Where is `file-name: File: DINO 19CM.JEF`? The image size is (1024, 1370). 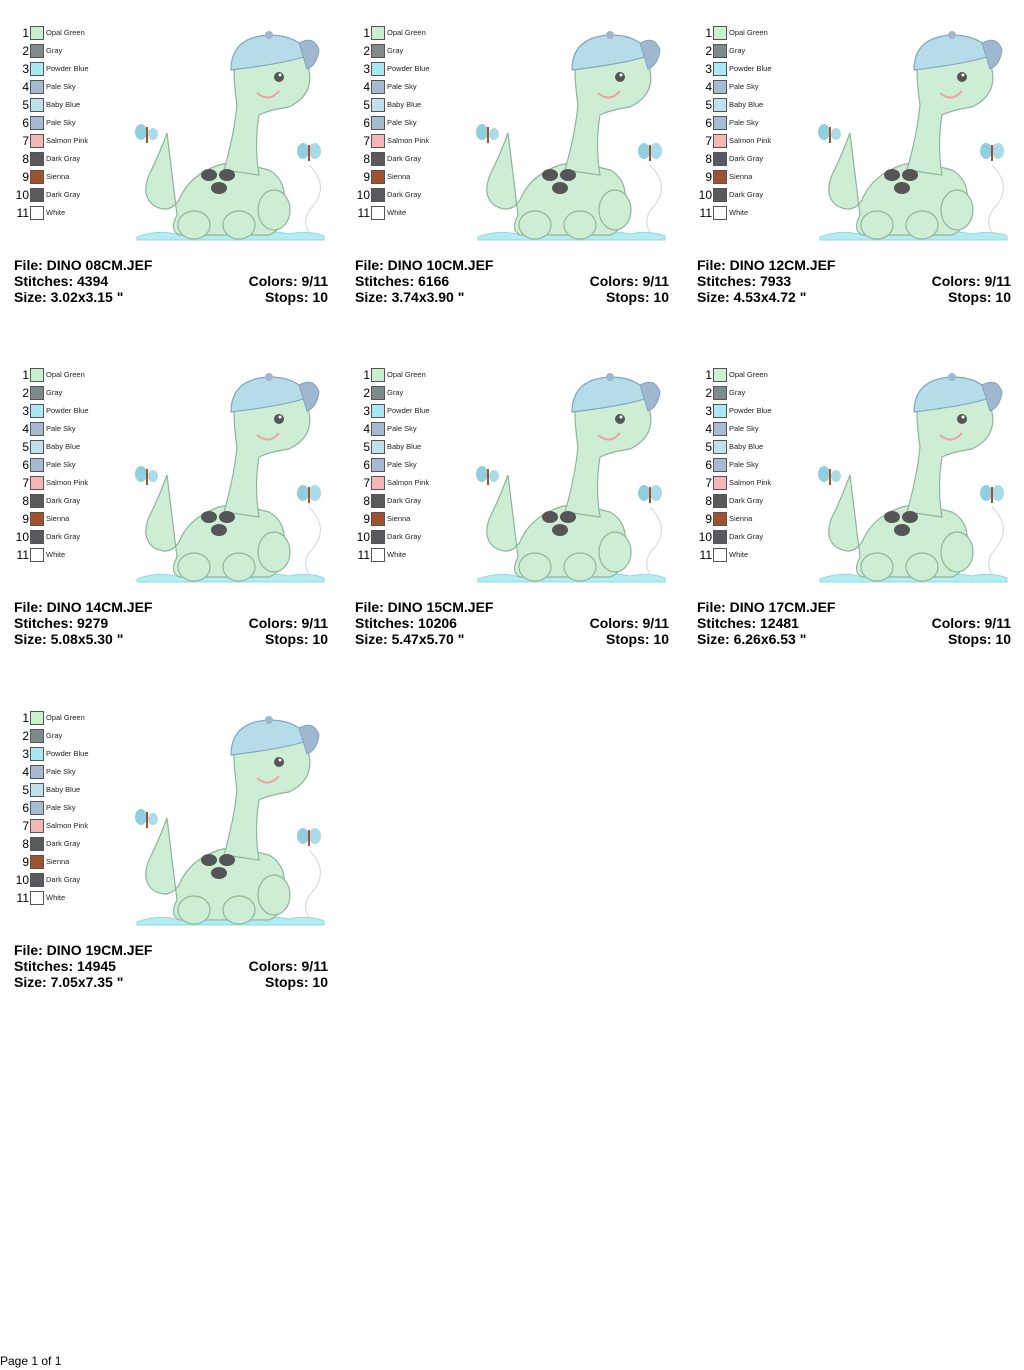
file-name: File: DINO 19CM.JEF is located at coordinates (83, 950).